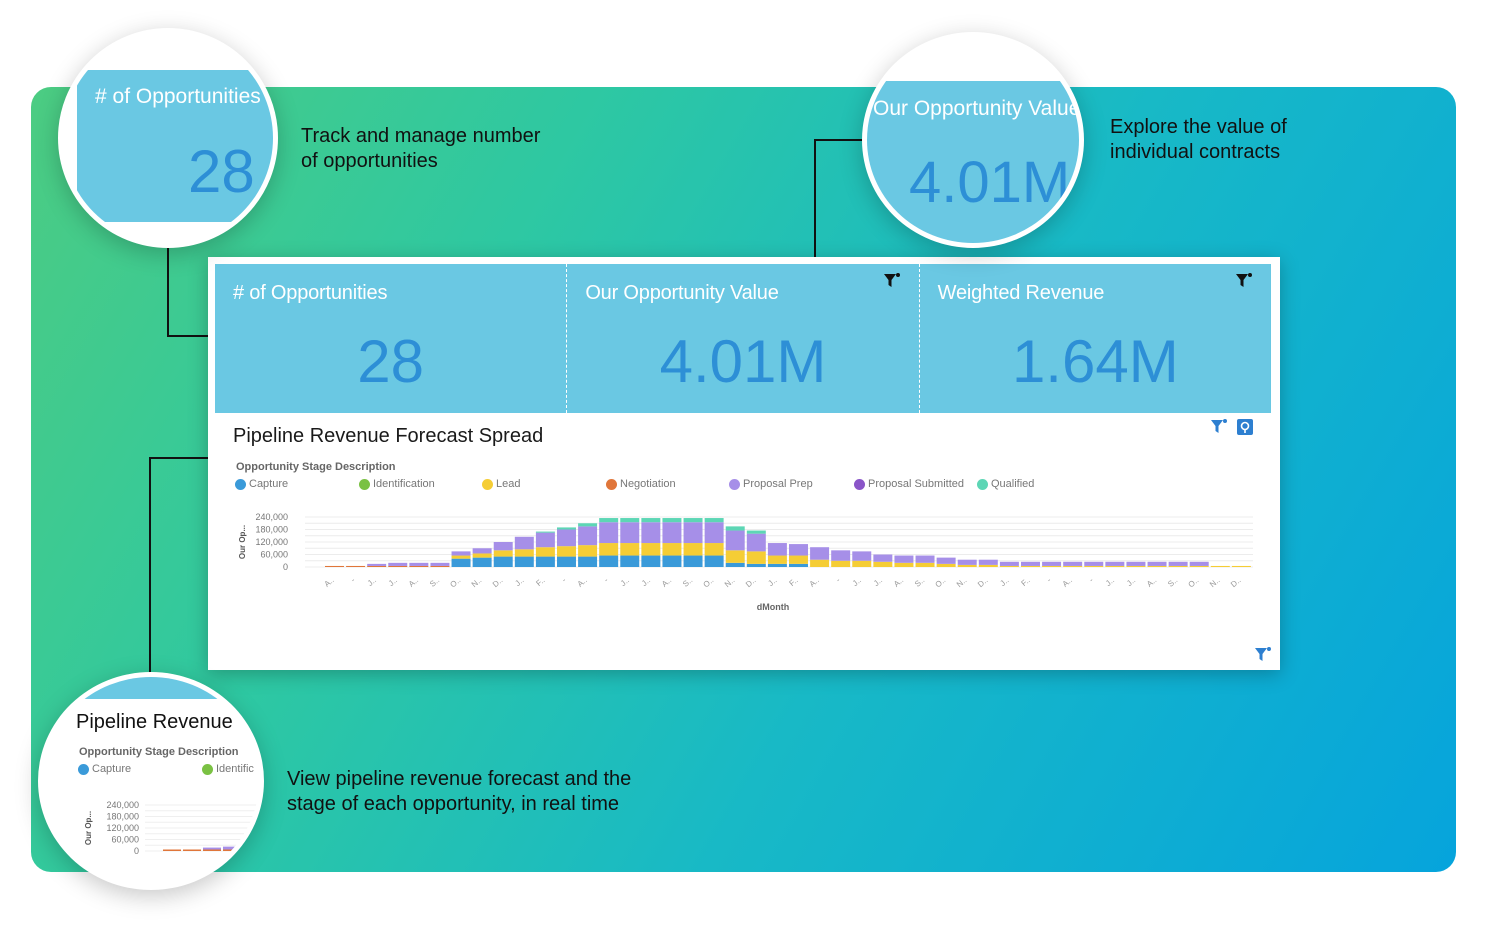 This screenshot has height=932, width=1508. Describe the element at coordinates (771, 484) in the screenshot. I see `legend-item-proposal-prep: Proposal Prep` at that location.